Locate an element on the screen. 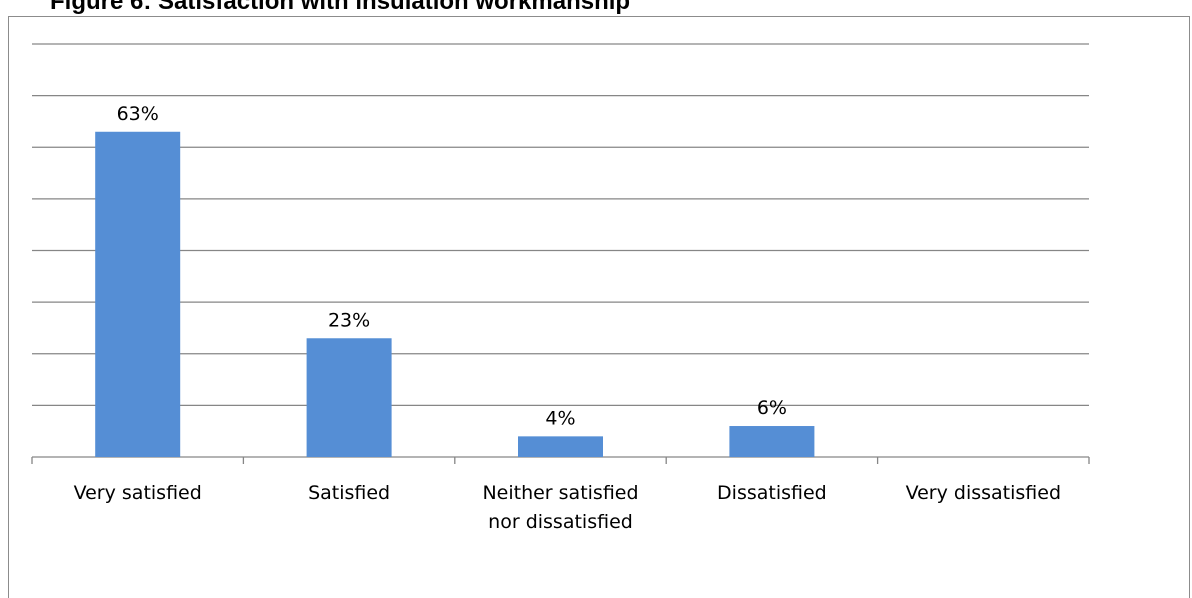 The width and height of the screenshot is (1192, 598). category-label: Satisfied is located at coordinates (349, 493).